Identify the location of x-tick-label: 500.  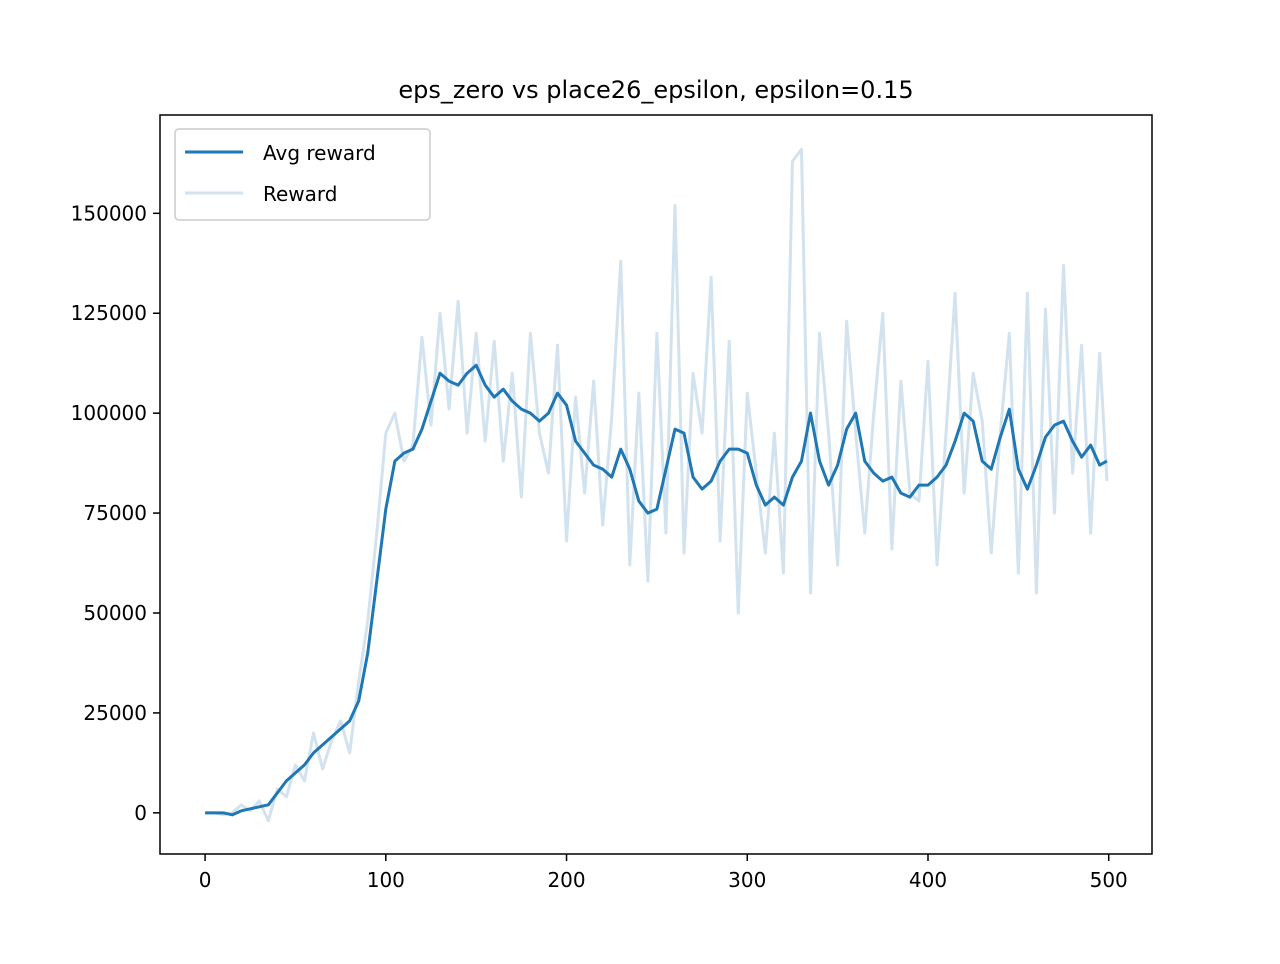
(1109, 880).